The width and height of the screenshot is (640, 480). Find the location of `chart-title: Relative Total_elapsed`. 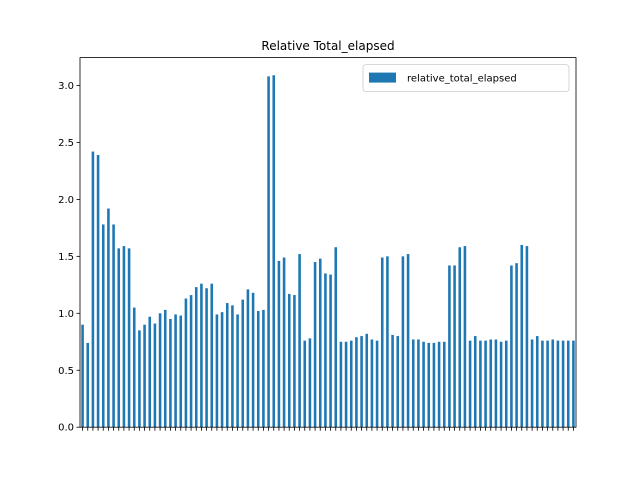

chart-title: Relative Total_elapsed is located at coordinates (327, 46).